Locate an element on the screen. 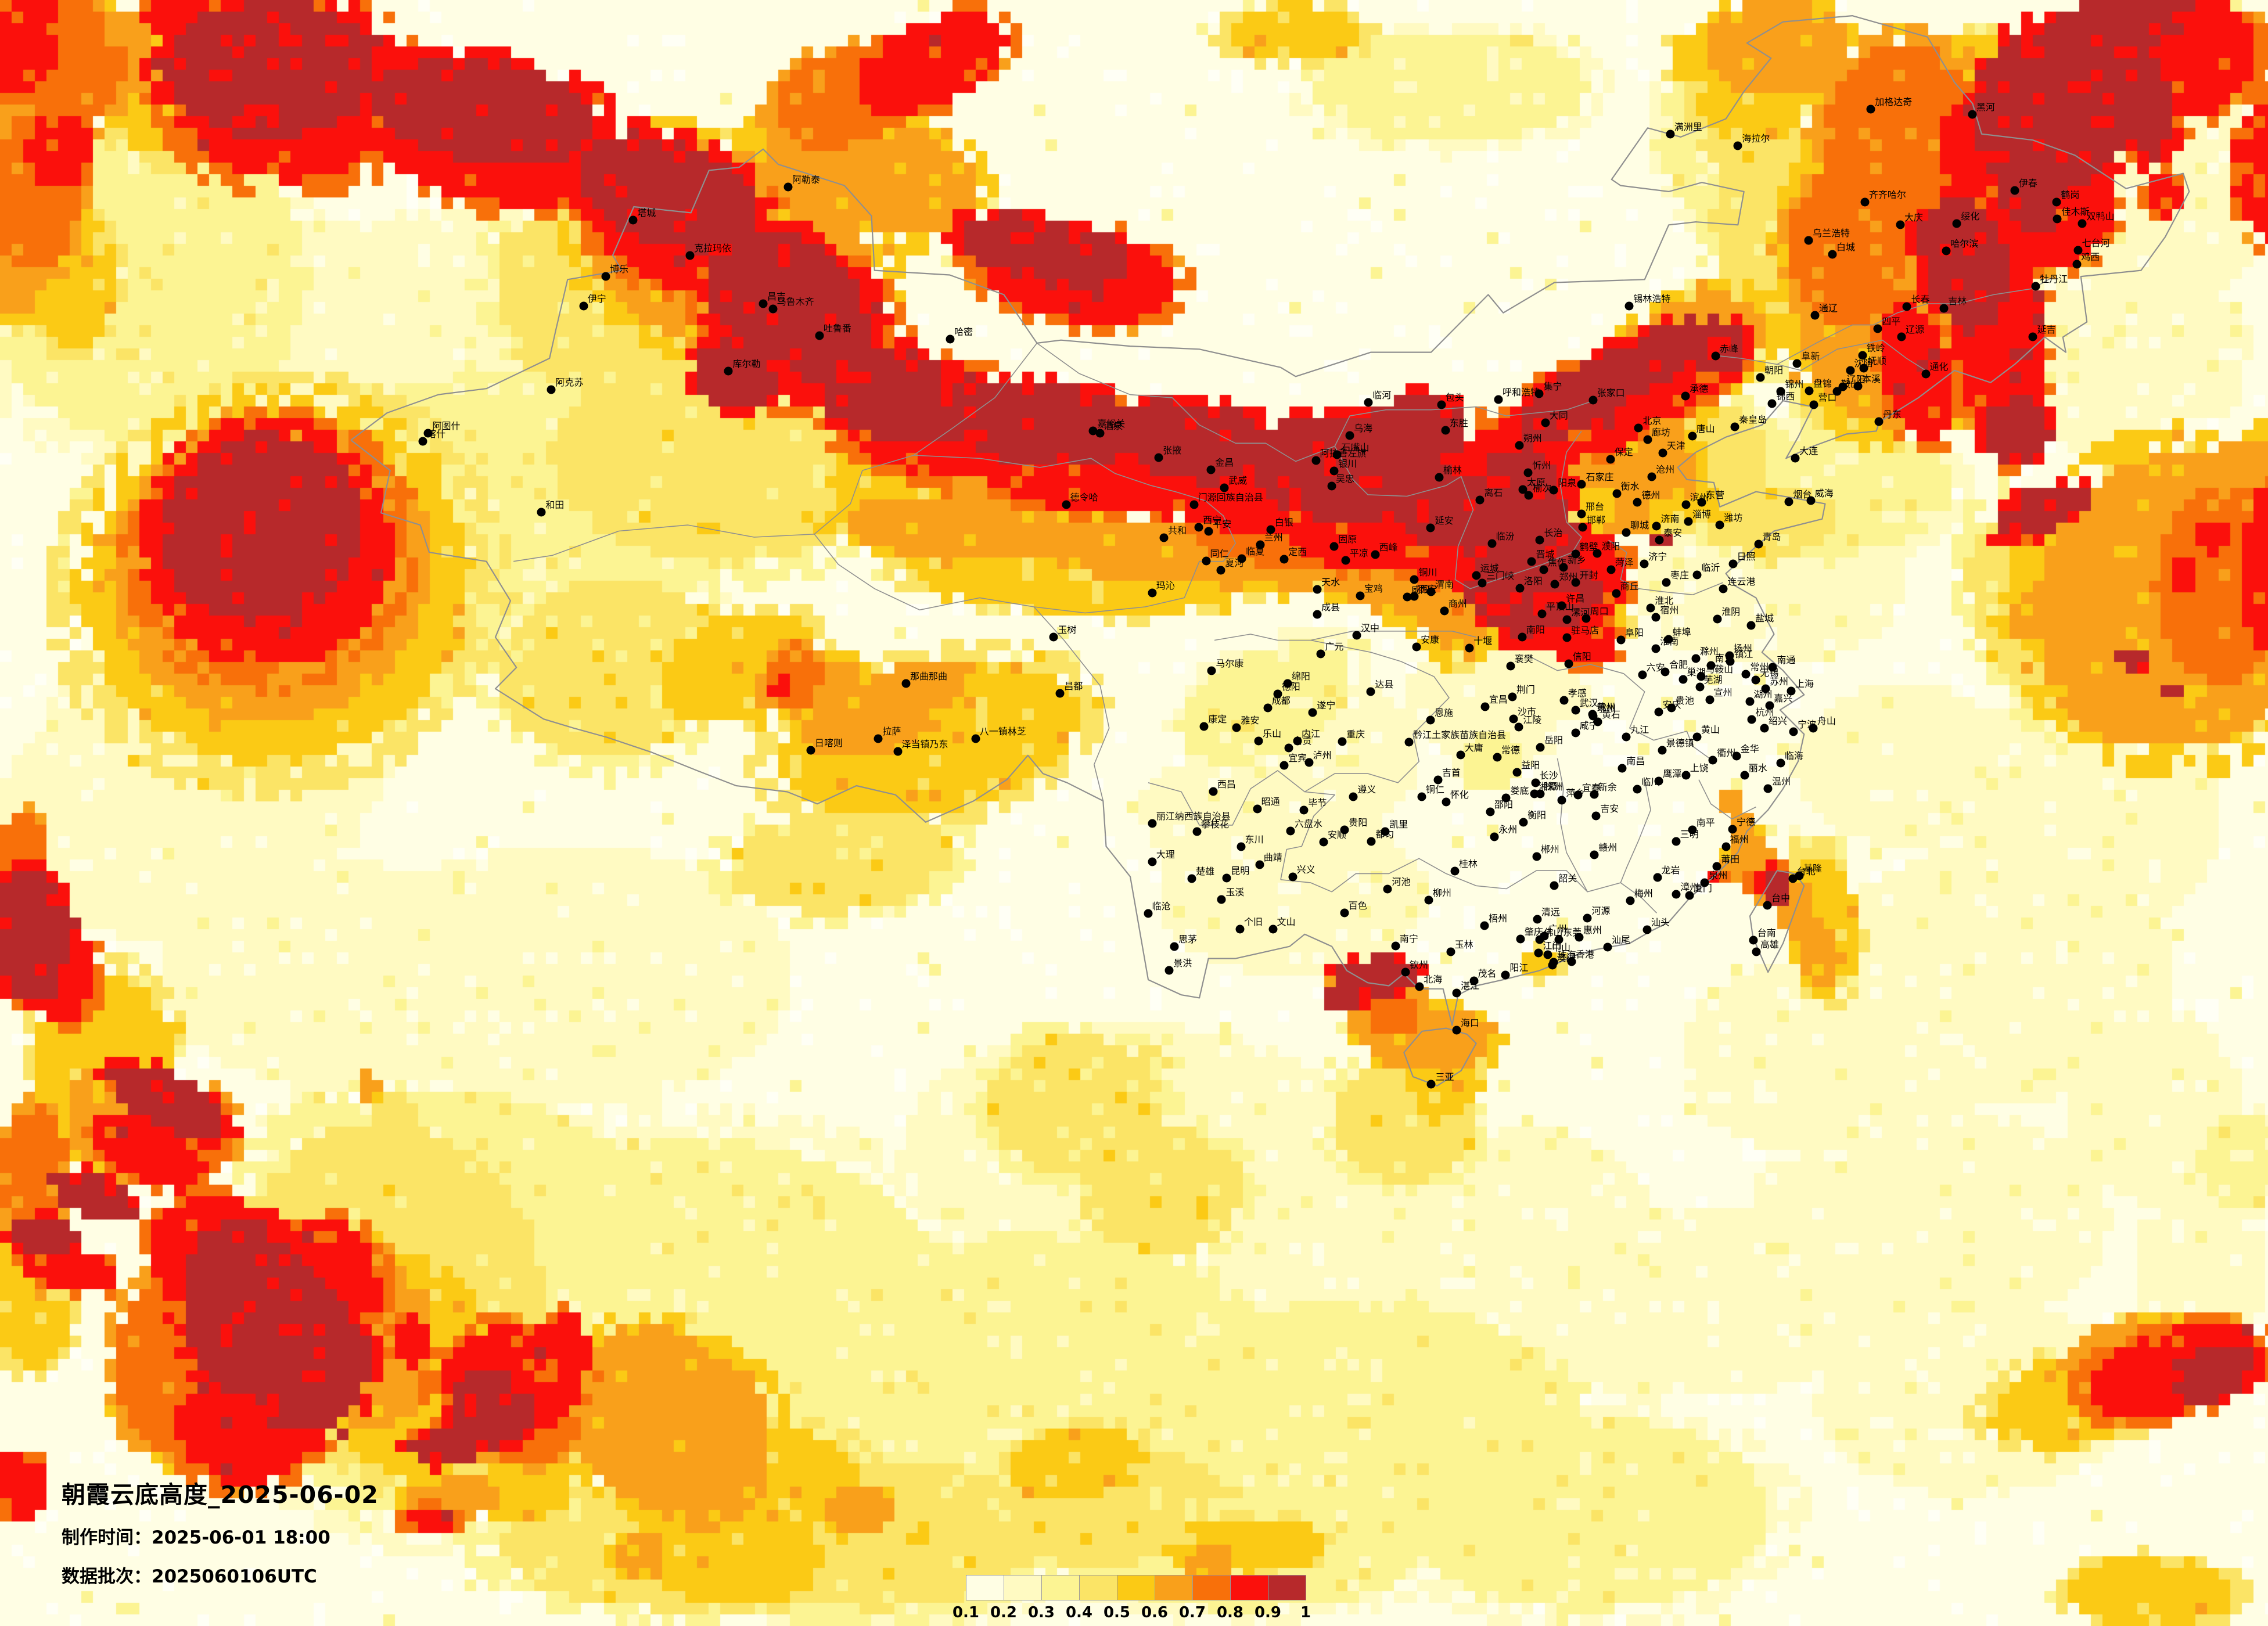  city-label: 德州 is located at coordinates (1650, 495).